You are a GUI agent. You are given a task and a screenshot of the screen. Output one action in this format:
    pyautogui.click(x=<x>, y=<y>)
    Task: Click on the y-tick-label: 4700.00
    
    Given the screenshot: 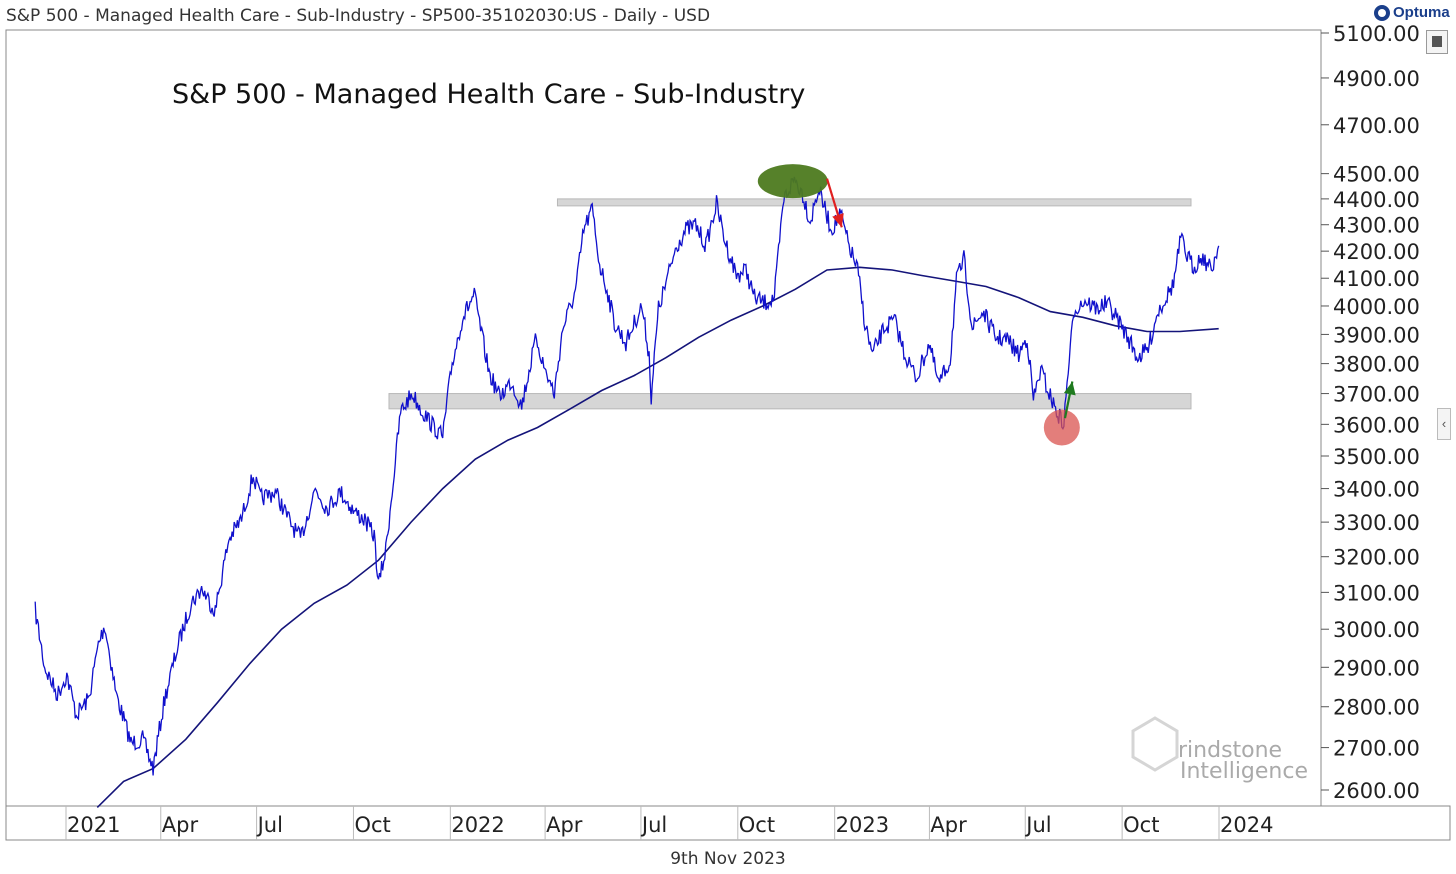 What is the action you would take?
    pyautogui.click(x=1376, y=126)
    